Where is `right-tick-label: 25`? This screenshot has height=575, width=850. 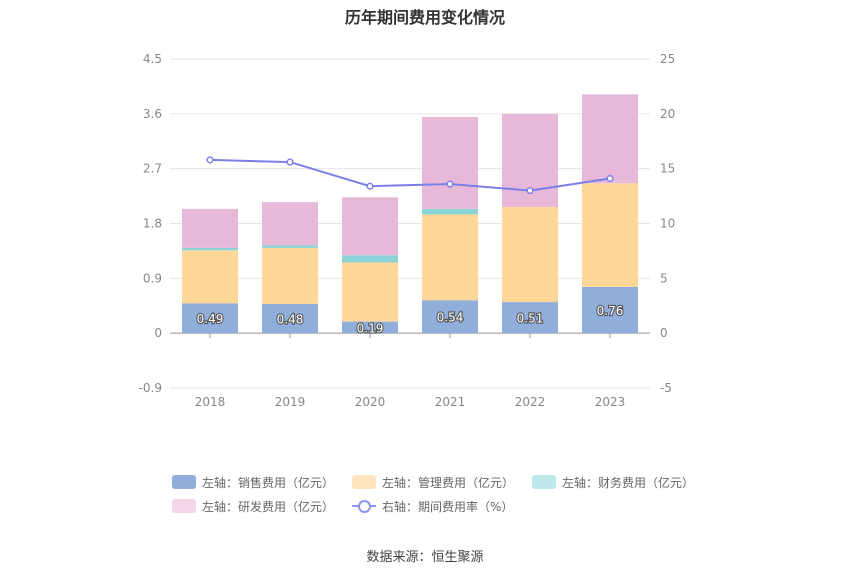
right-tick-label: 25 is located at coordinates (667, 59).